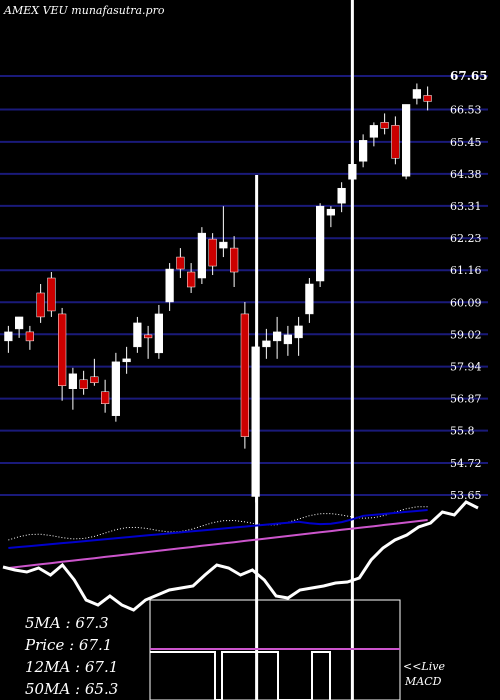  Describe the element at coordinates (462, 431) in the screenshot. I see `y-tick-label: 55.8` at that location.